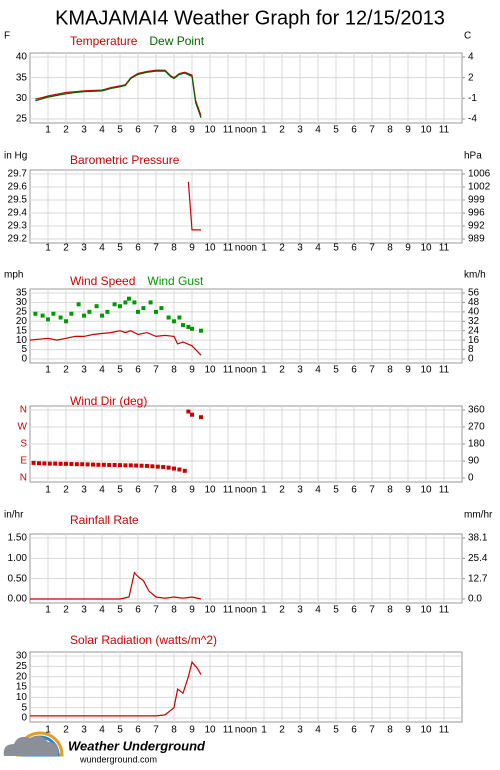  Describe the element at coordinates (23, 410) in the screenshot. I see `y-tick-label: N` at that location.